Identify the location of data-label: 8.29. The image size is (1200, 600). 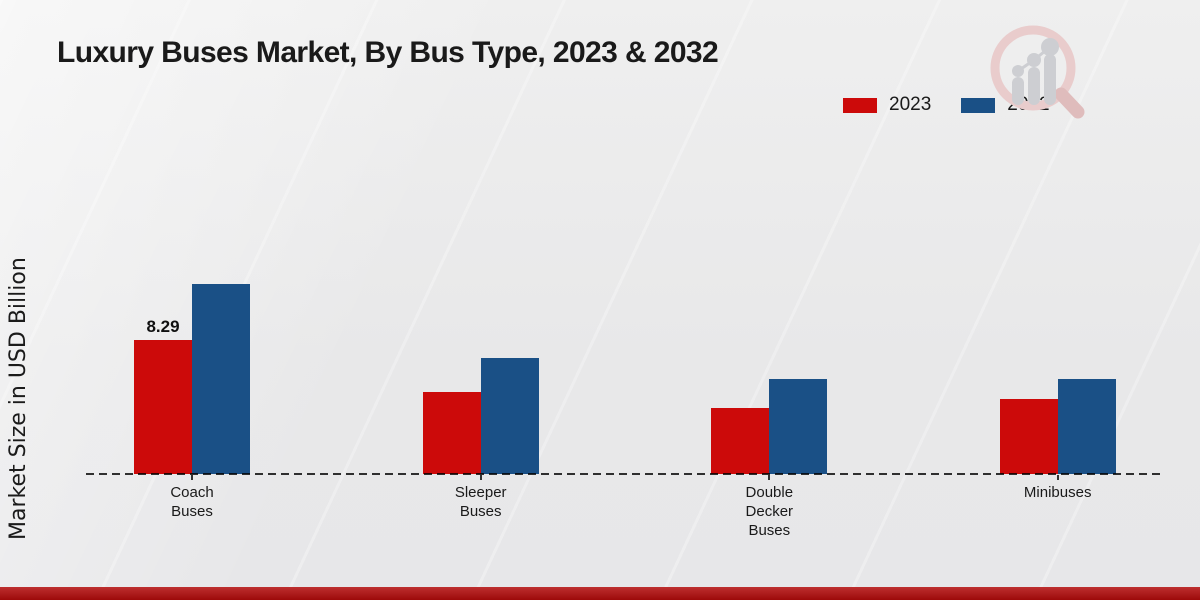
(163, 327).